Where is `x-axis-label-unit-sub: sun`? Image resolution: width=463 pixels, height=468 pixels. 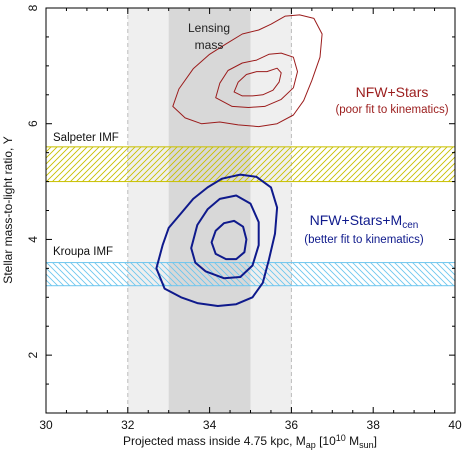 x-axis-label-unit-sub: sun is located at coordinates (366, 445).